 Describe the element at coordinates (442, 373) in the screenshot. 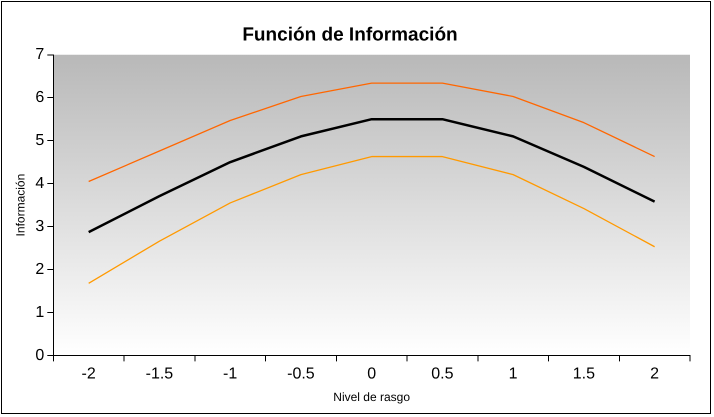

I see `x-tick-label: 0.5` at that location.